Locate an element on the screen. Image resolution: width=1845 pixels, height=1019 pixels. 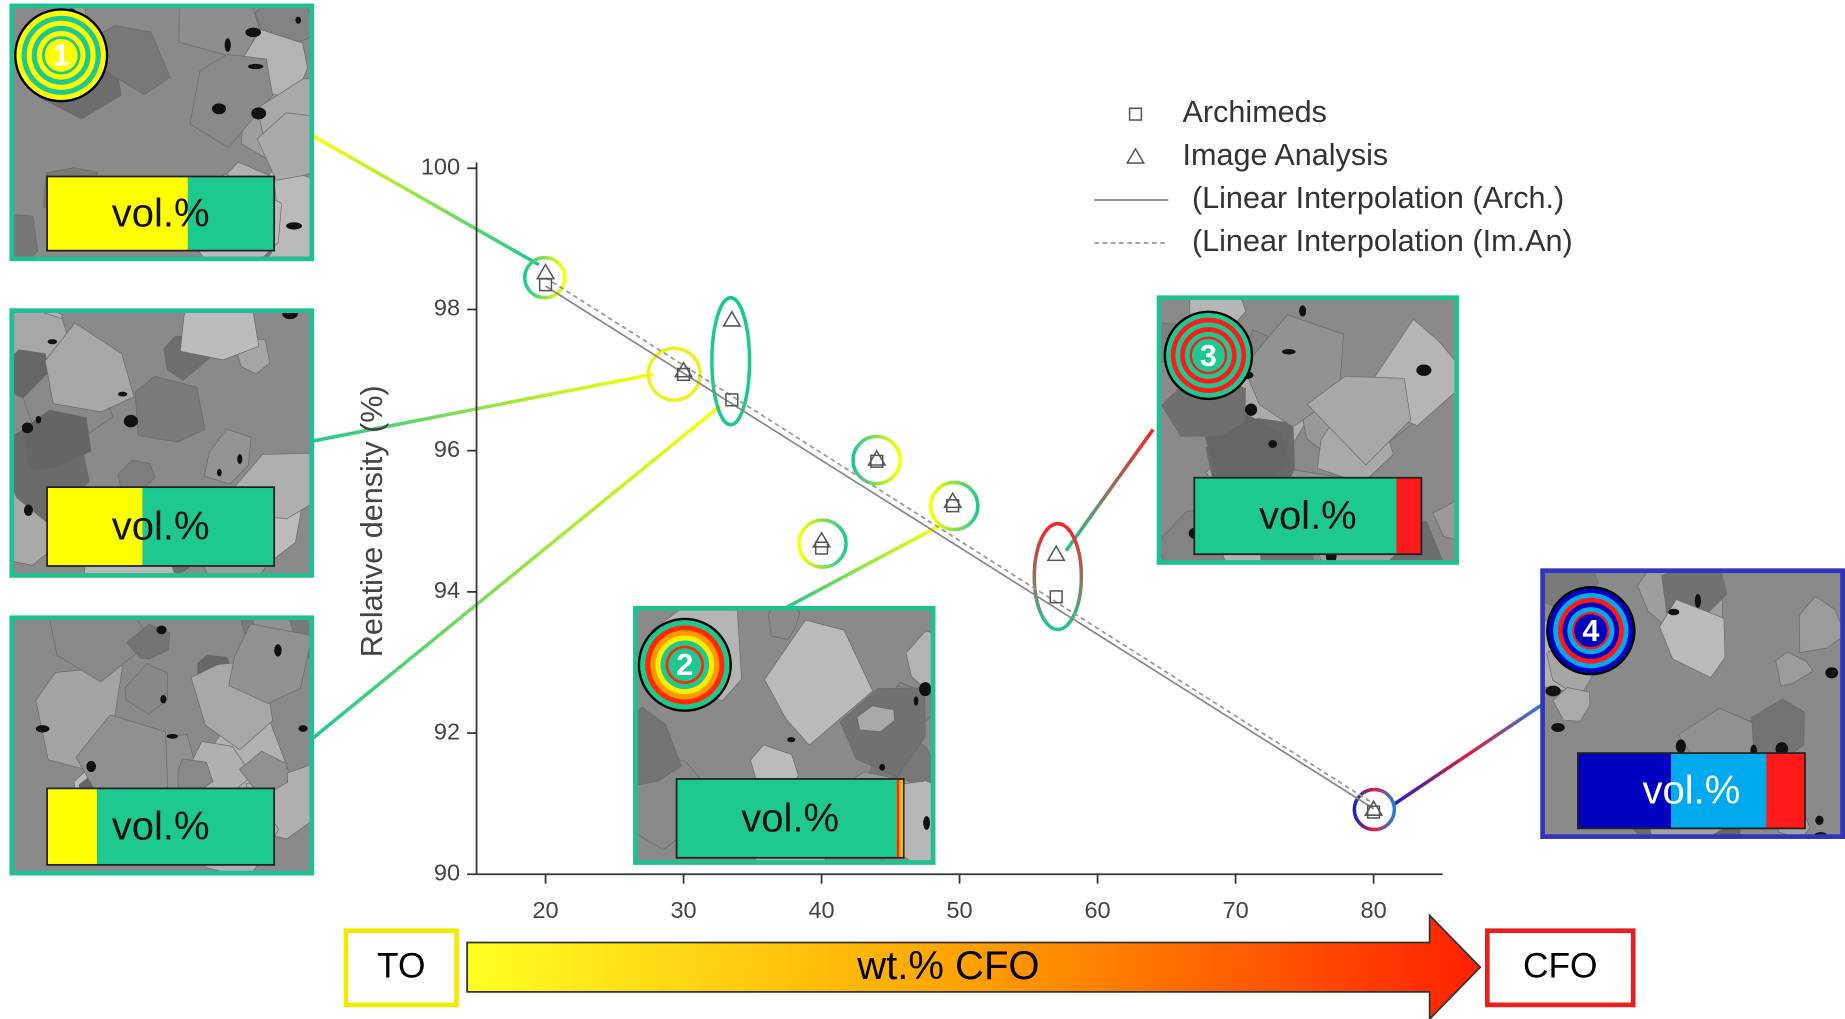
x-tick-label: 50 is located at coordinates (959, 910).